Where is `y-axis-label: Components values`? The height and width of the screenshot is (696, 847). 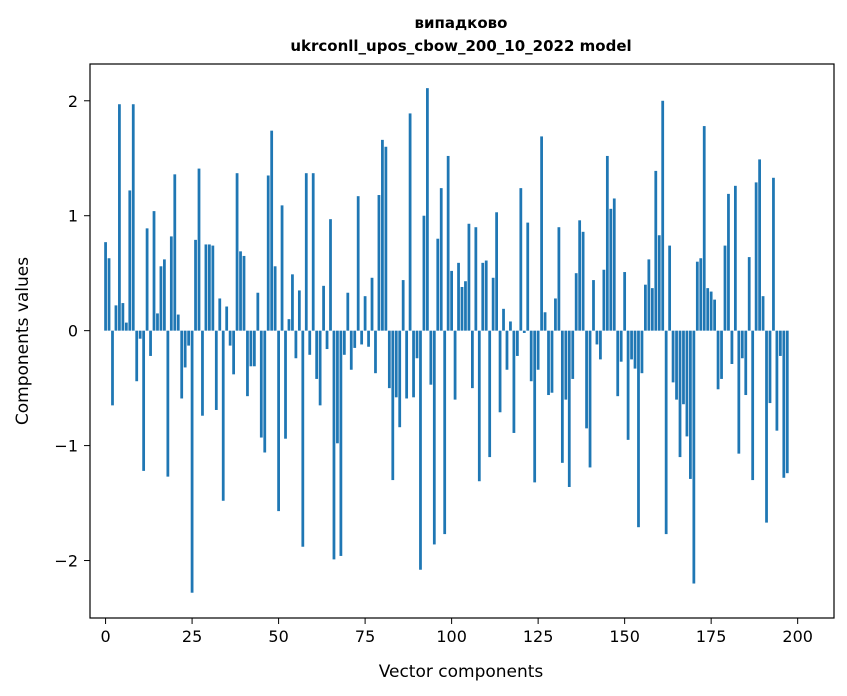
y-axis-label: Components values is located at coordinates (23, 341).